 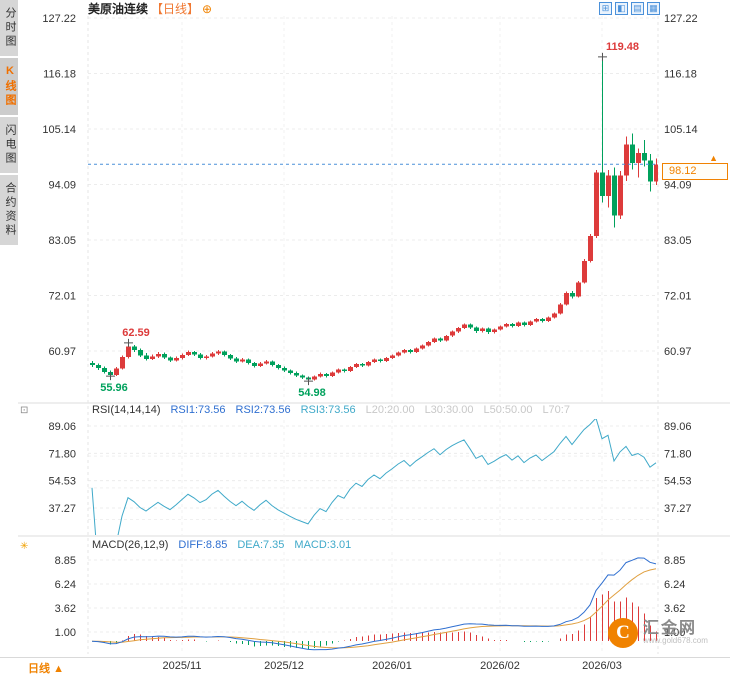 What do you see at coordinates (449, 410) in the screenshot?
I see `rsi-value-4: L30:30.00` at bounding box center [449, 410].